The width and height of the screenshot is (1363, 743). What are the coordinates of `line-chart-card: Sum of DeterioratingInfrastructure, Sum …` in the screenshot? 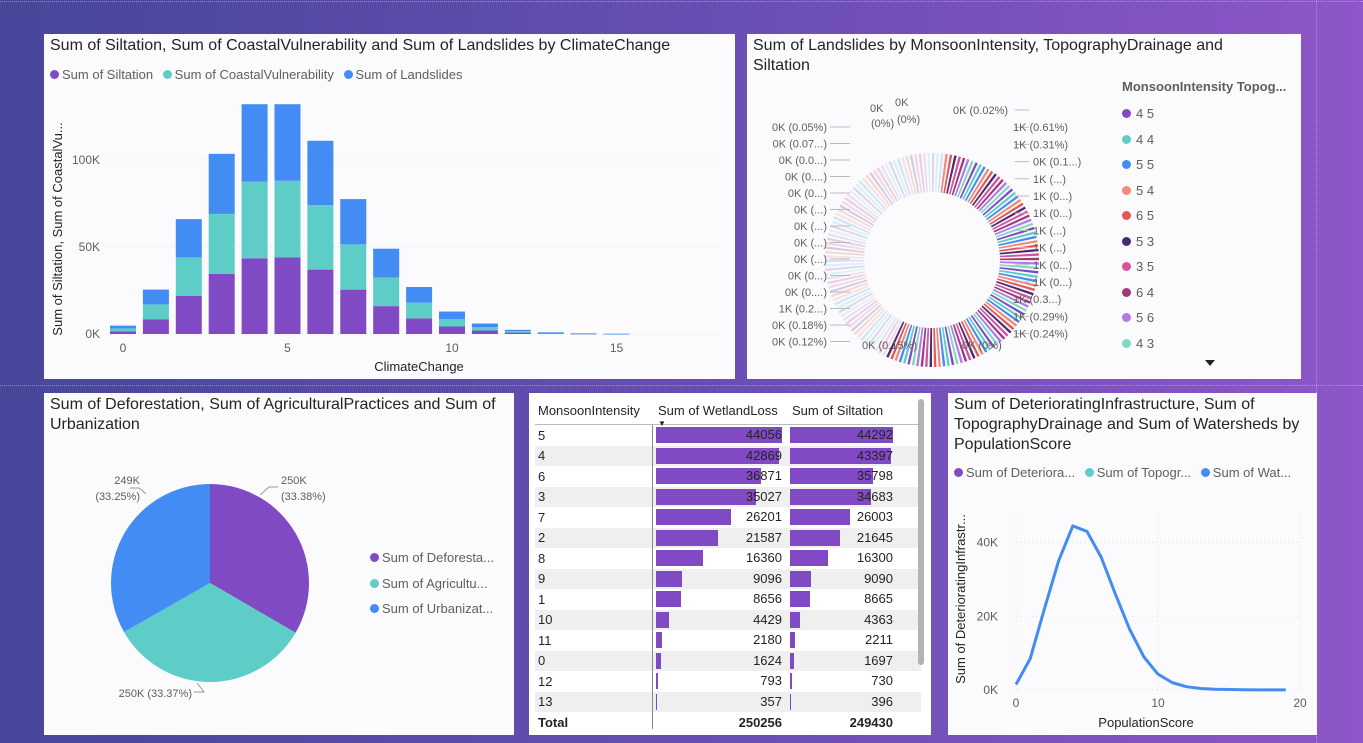 It's located at (1132, 564).